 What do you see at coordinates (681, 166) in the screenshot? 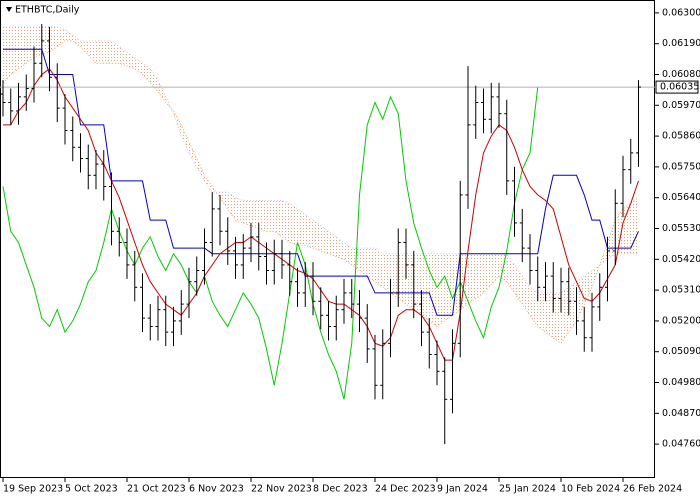
I see `y-tick-label: 0.05750` at bounding box center [681, 166].